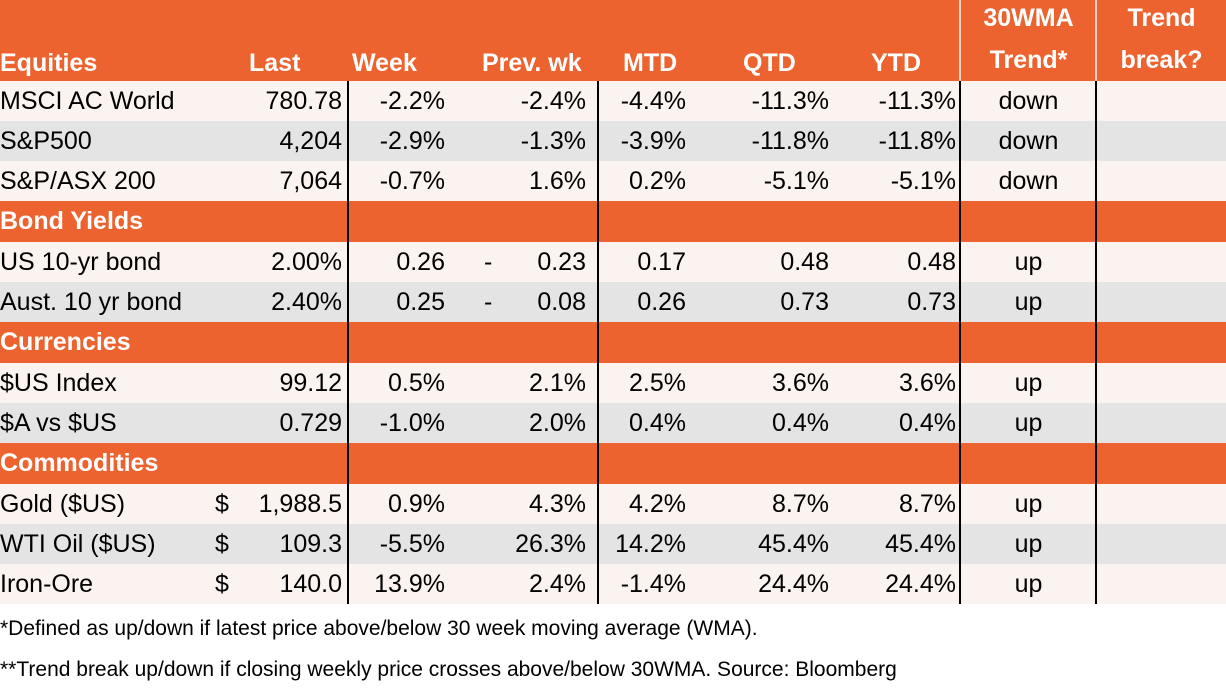 The width and height of the screenshot is (1226, 690). What do you see at coordinates (920, 543) in the screenshot?
I see `ytd-cell: 45.4%` at bounding box center [920, 543].